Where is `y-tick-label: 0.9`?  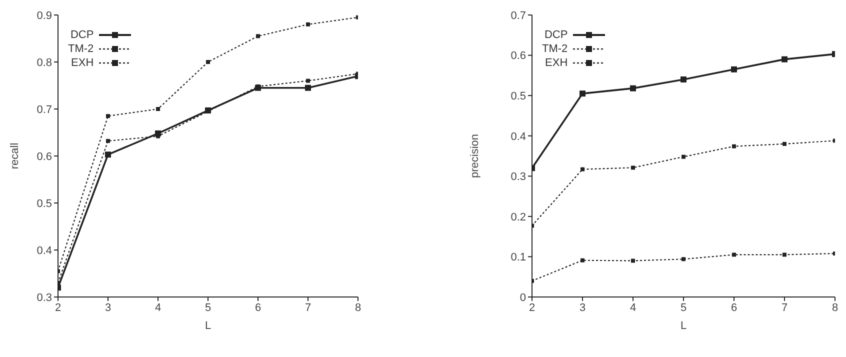
y-tick-label: 0.9 is located at coordinates (44, 16).